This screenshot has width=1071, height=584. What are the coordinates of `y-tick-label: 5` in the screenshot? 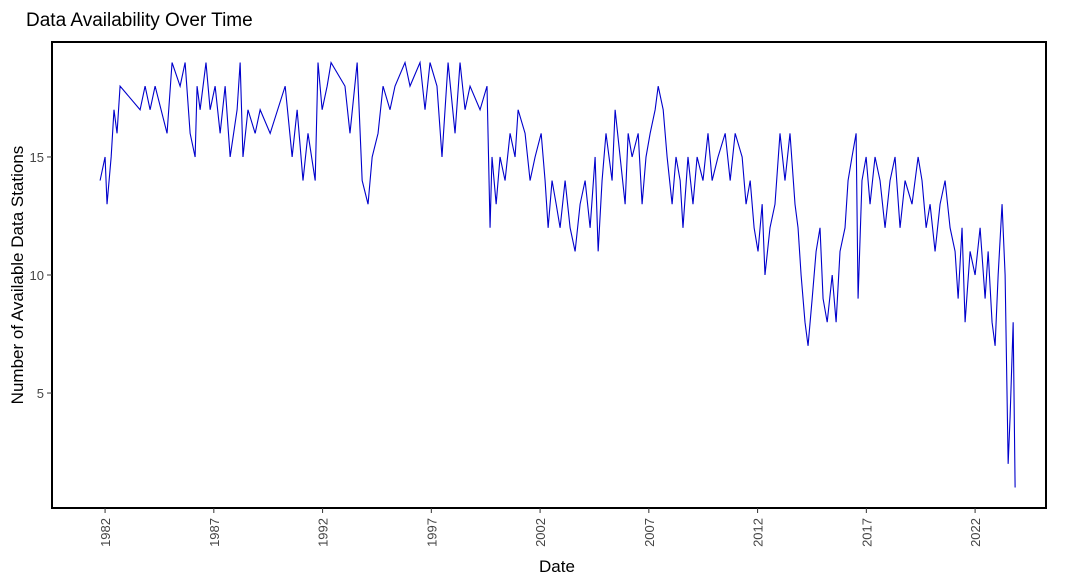 It's located at (40, 393).